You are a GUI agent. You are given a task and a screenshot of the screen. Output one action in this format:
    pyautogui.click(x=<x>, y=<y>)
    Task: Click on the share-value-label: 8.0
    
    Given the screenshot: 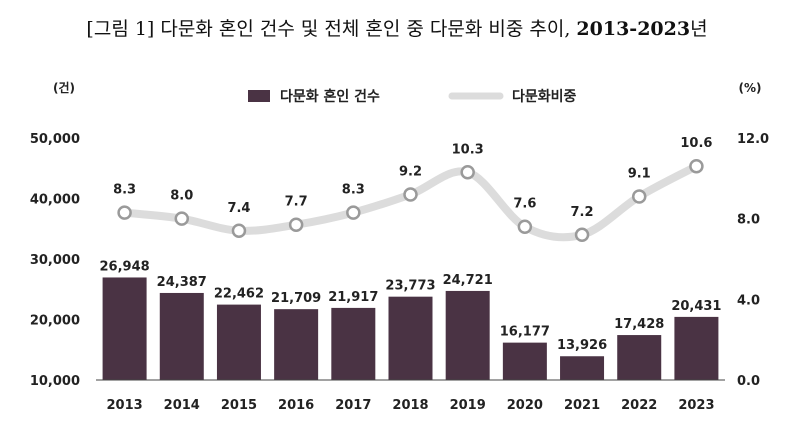 What is the action you would take?
    pyautogui.click(x=181, y=196)
    